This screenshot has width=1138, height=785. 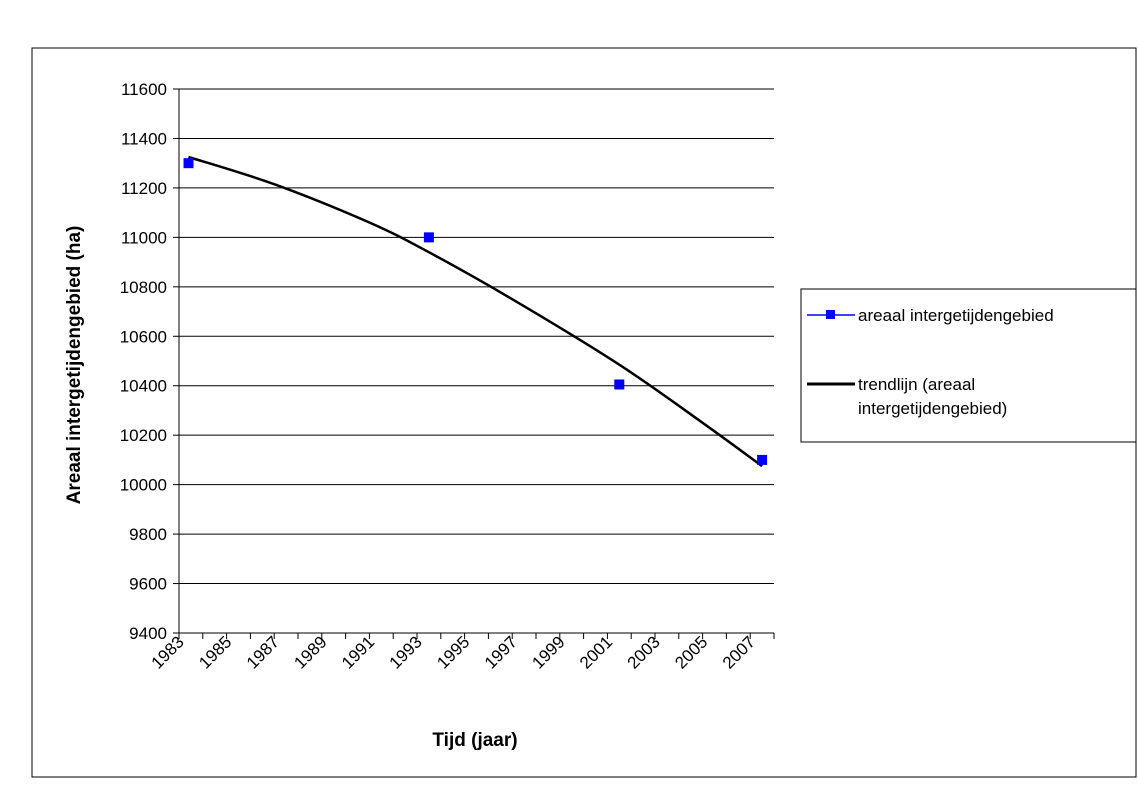 I want to click on y-tick-label: 11000, so click(x=144, y=237).